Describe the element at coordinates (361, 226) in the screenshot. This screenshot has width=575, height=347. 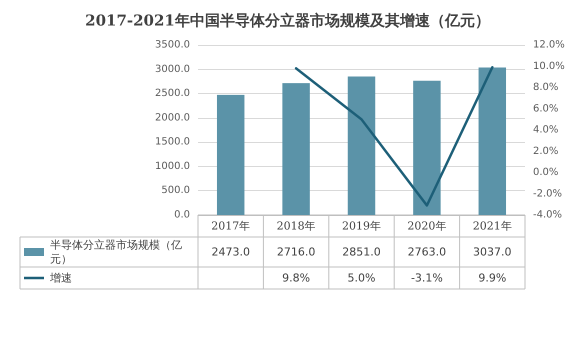
I see `x-tick-label: 2019年` at that location.